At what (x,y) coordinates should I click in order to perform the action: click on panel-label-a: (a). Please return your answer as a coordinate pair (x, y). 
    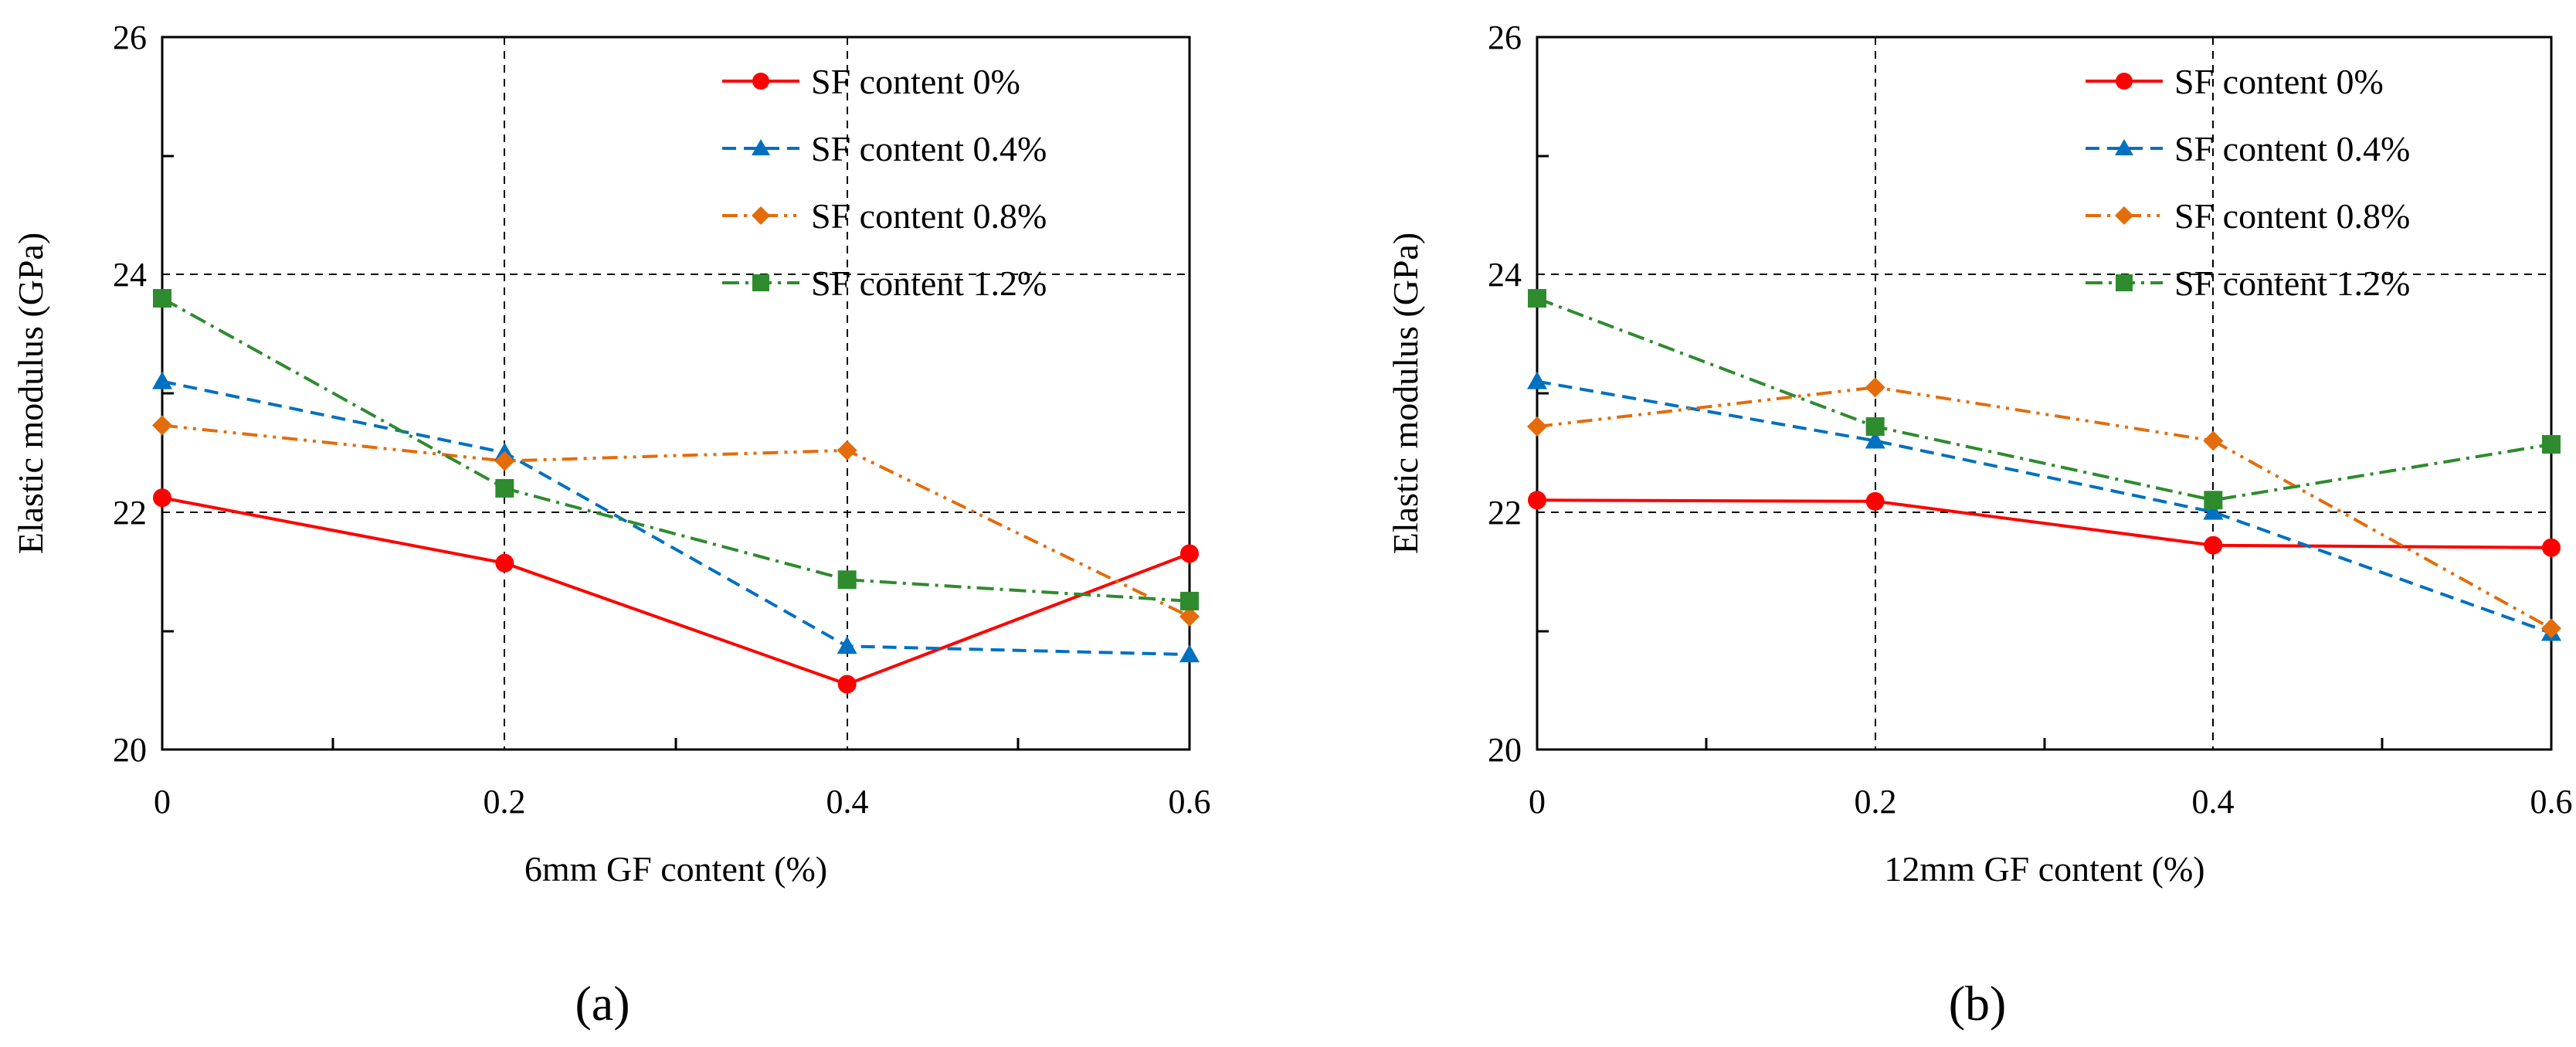
    Looking at the image, I should click on (602, 1003).